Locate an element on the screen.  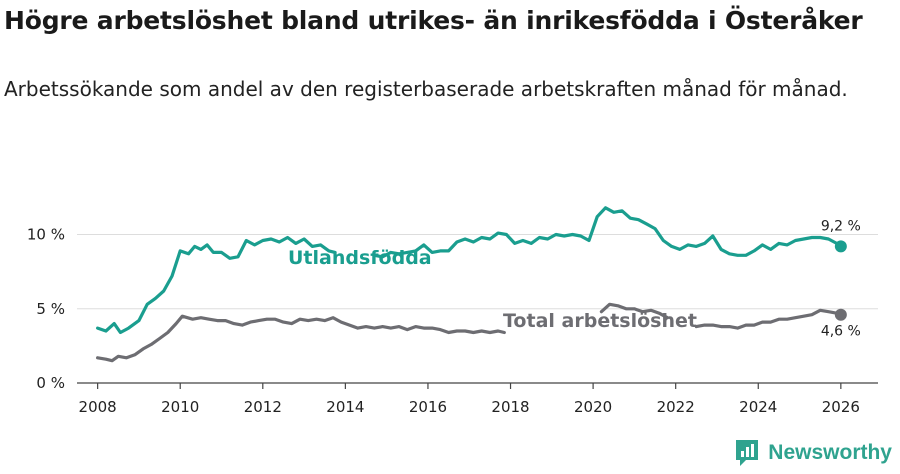
y-tick-label: 5 % is located at coordinates (50, 309).